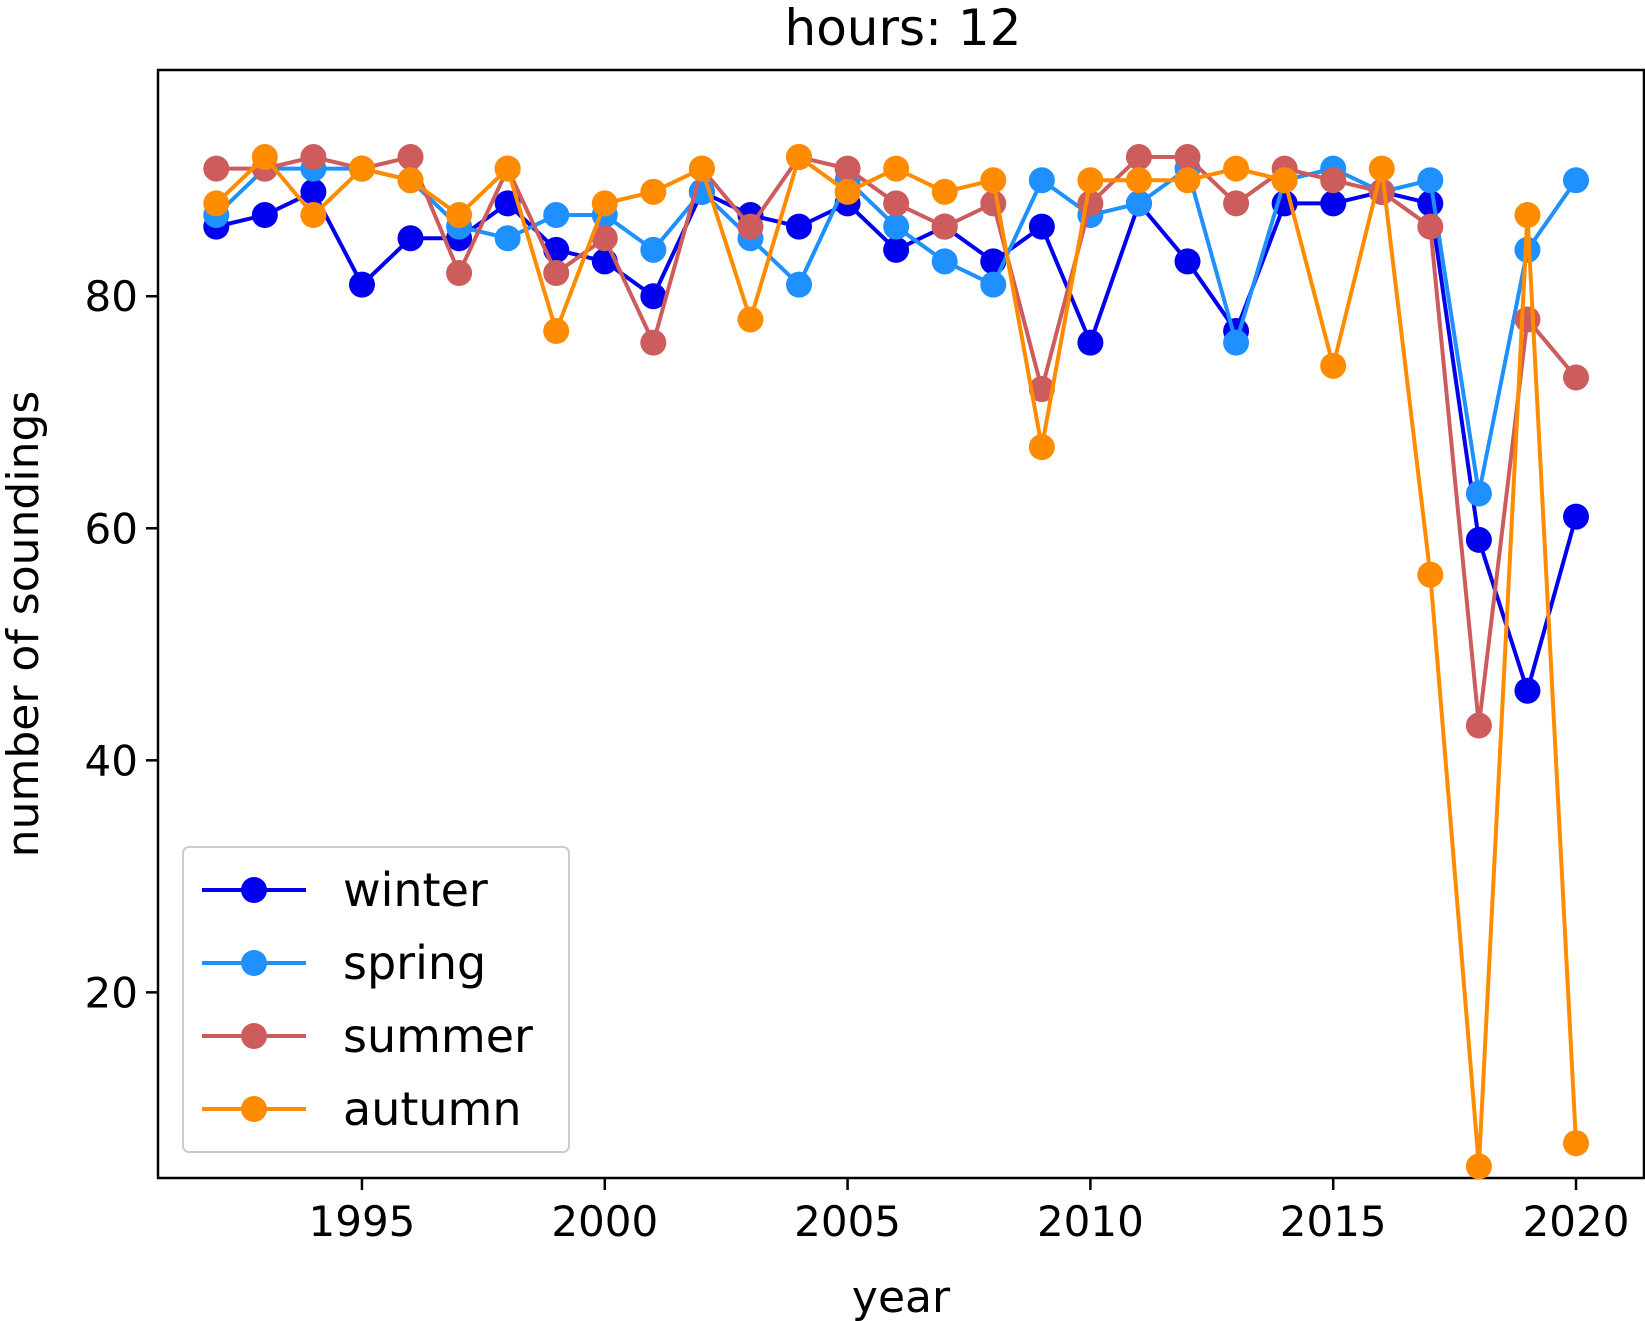 The width and height of the screenshot is (1645, 1321). I want to click on legend-item-winter: winter, so click(345, 890).